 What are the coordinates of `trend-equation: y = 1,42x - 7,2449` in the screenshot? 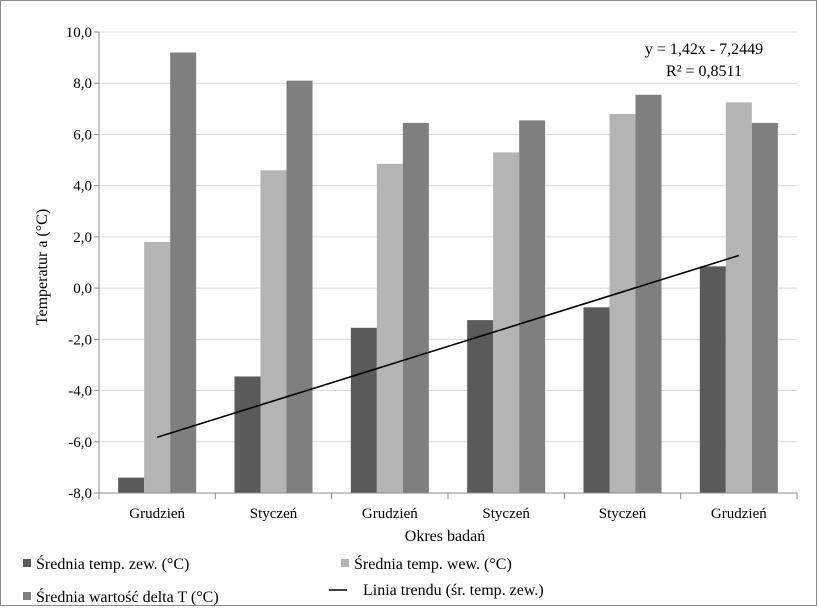 It's located at (704, 49).